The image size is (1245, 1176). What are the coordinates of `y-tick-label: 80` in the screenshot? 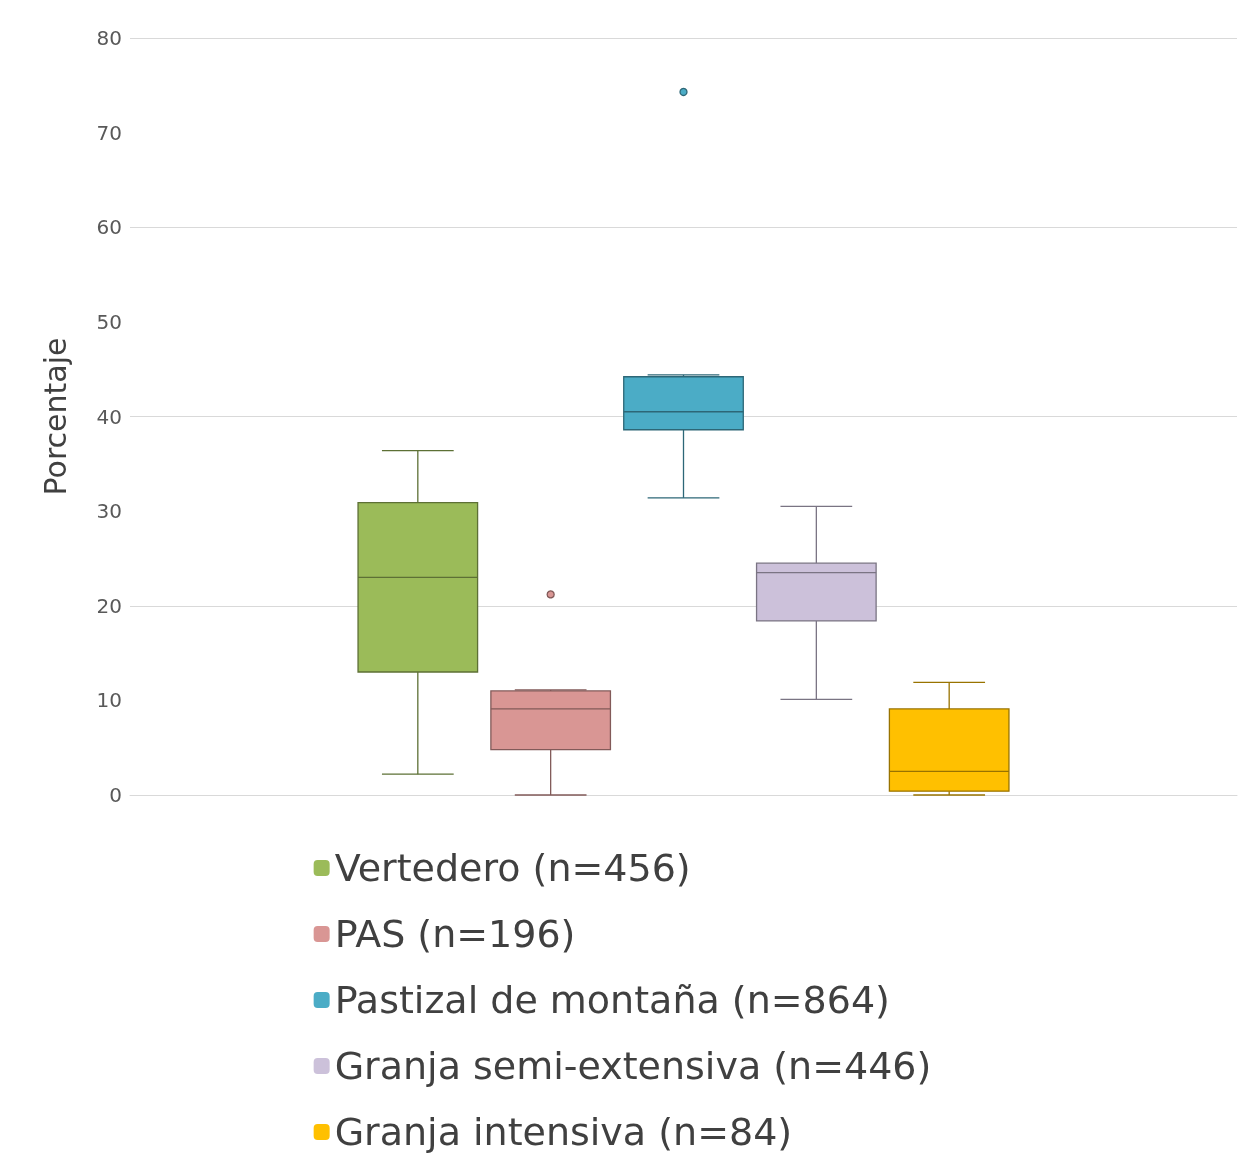 It's located at (109, 38).